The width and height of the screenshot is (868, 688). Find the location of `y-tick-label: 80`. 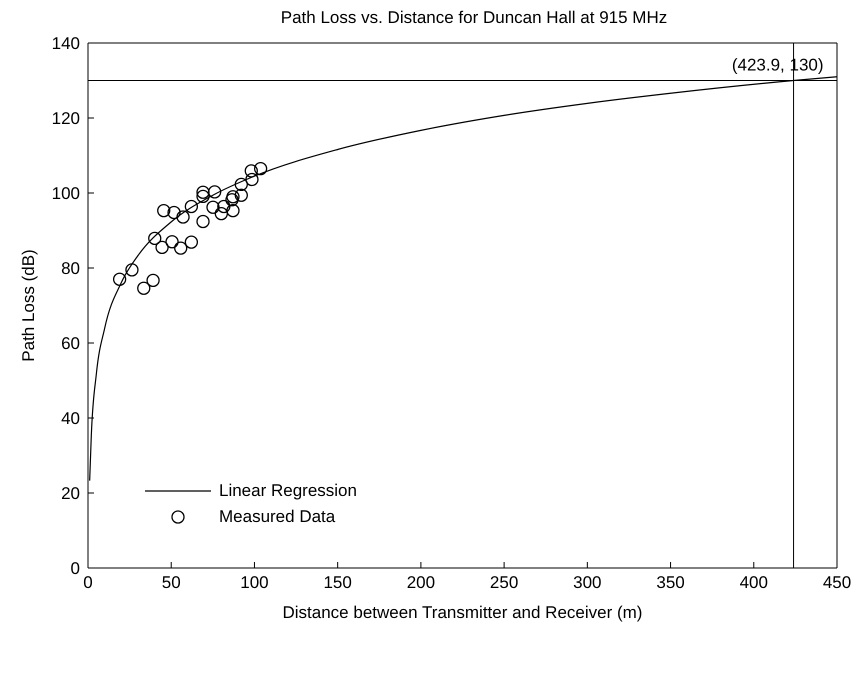

y-tick-label: 80 is located at coordinates (70, 268).